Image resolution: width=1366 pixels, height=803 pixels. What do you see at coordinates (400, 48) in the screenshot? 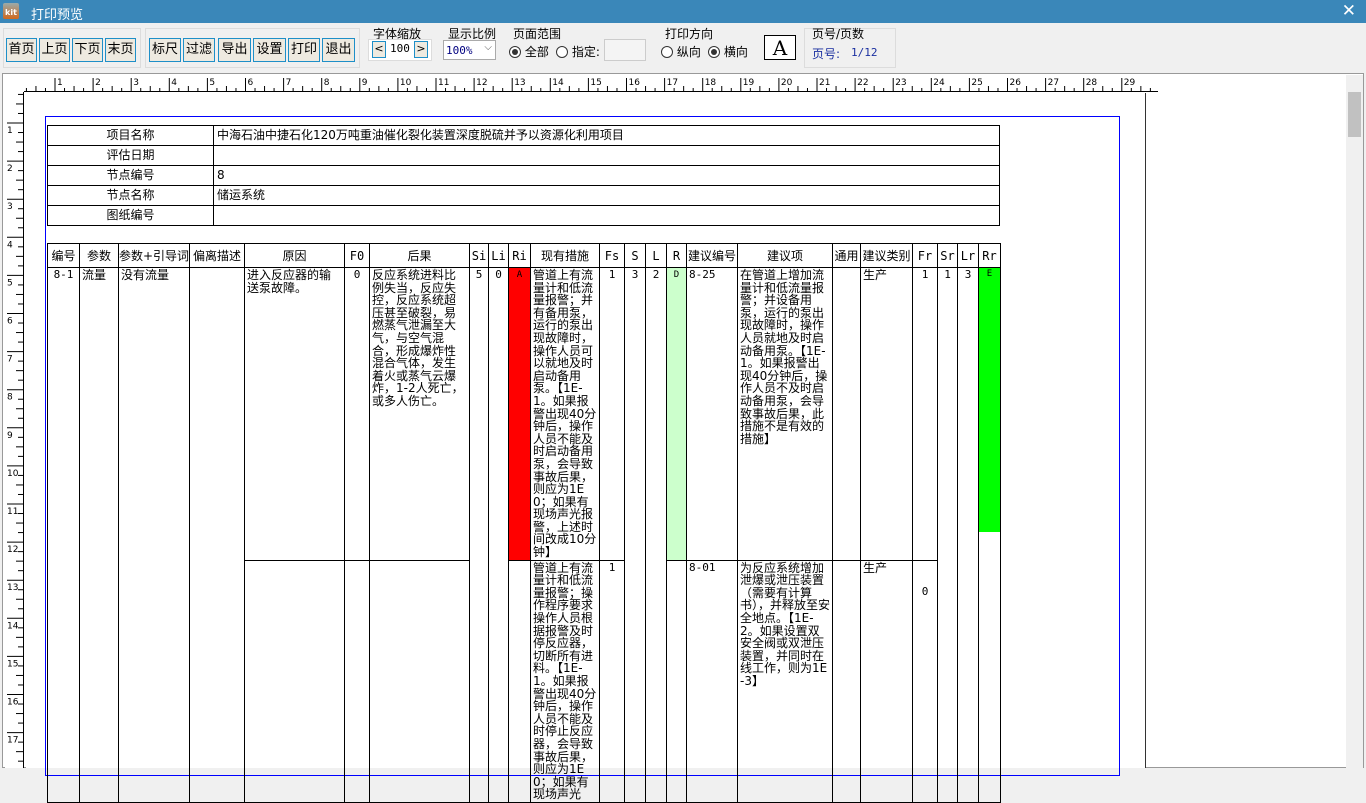
I see `font-scale-value: 100` at bounding box center [400, 48].